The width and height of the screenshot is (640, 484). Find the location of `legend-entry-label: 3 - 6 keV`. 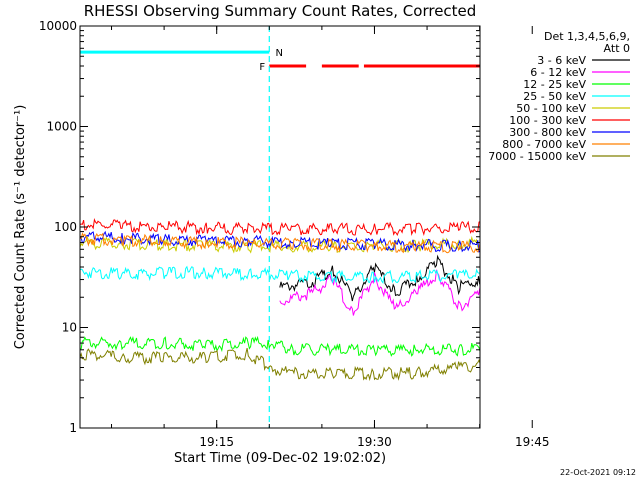

legend-entry-label: 3 - 6 keV is located at coordinates (561, 60).